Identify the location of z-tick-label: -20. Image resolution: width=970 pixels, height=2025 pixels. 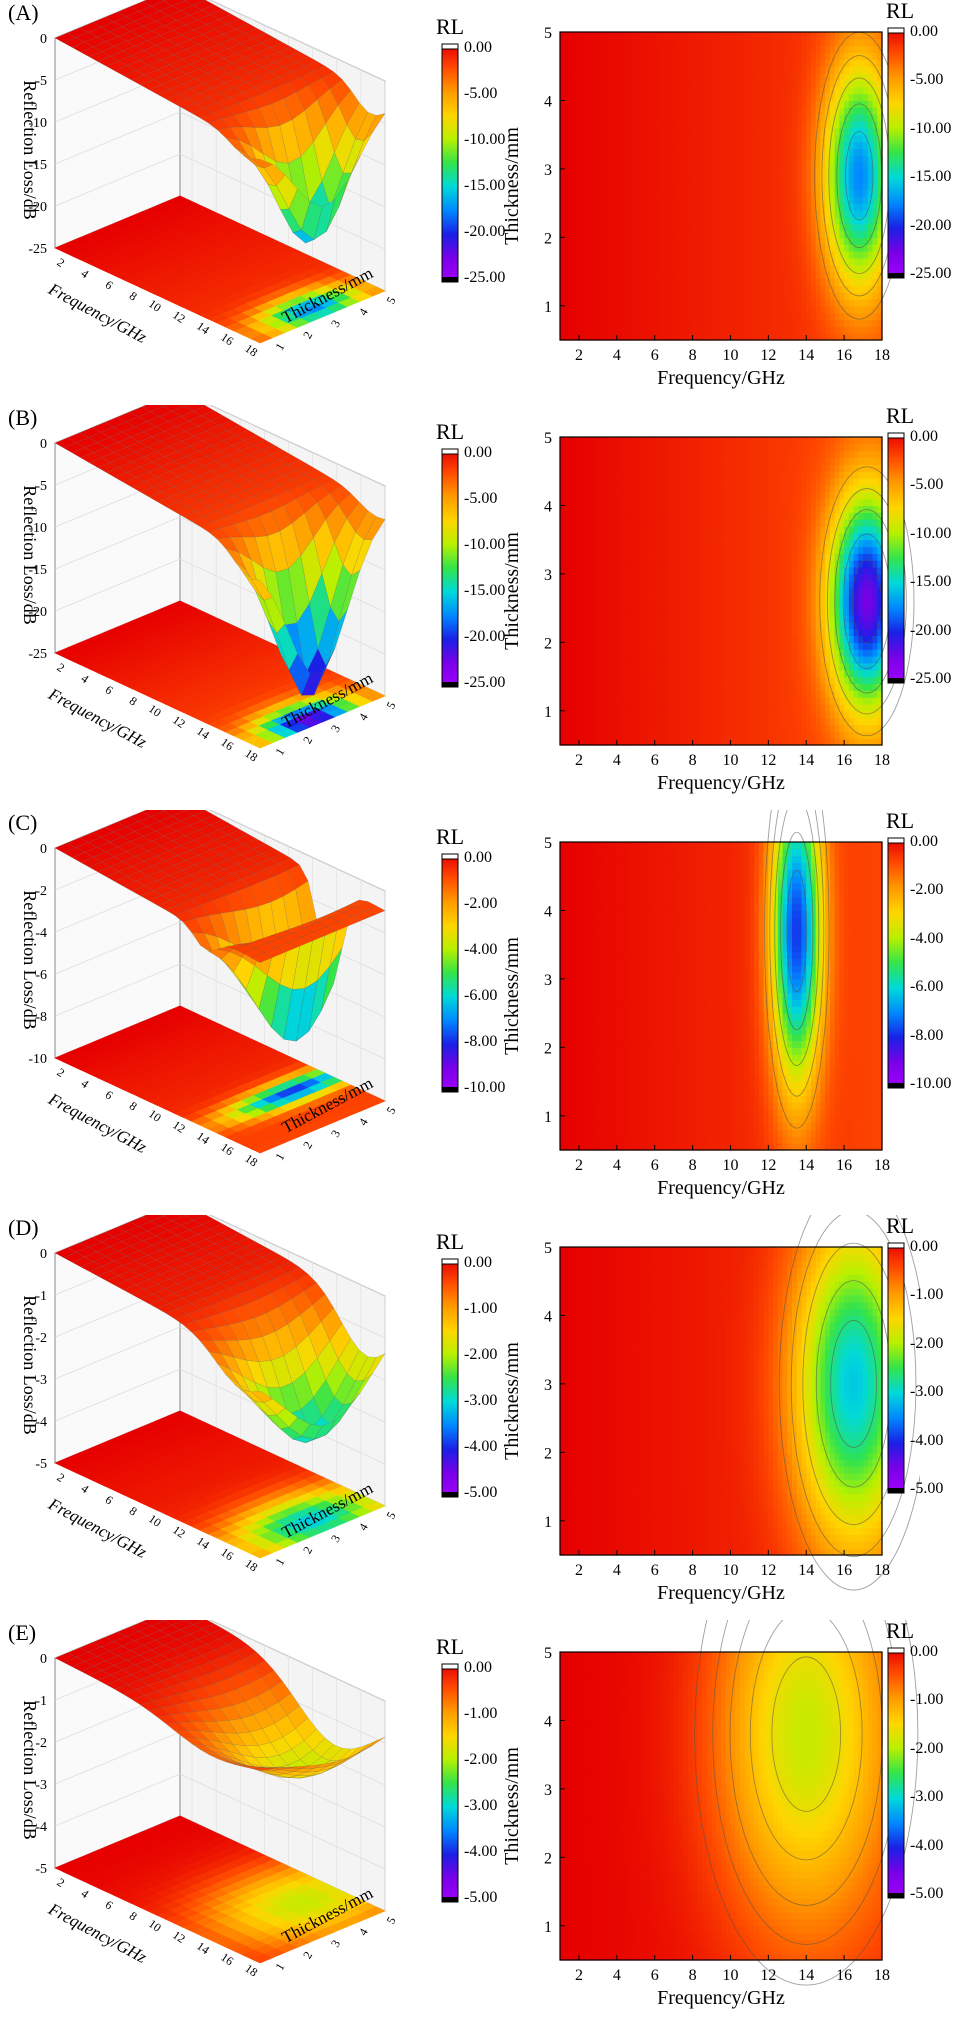
(37, 612).